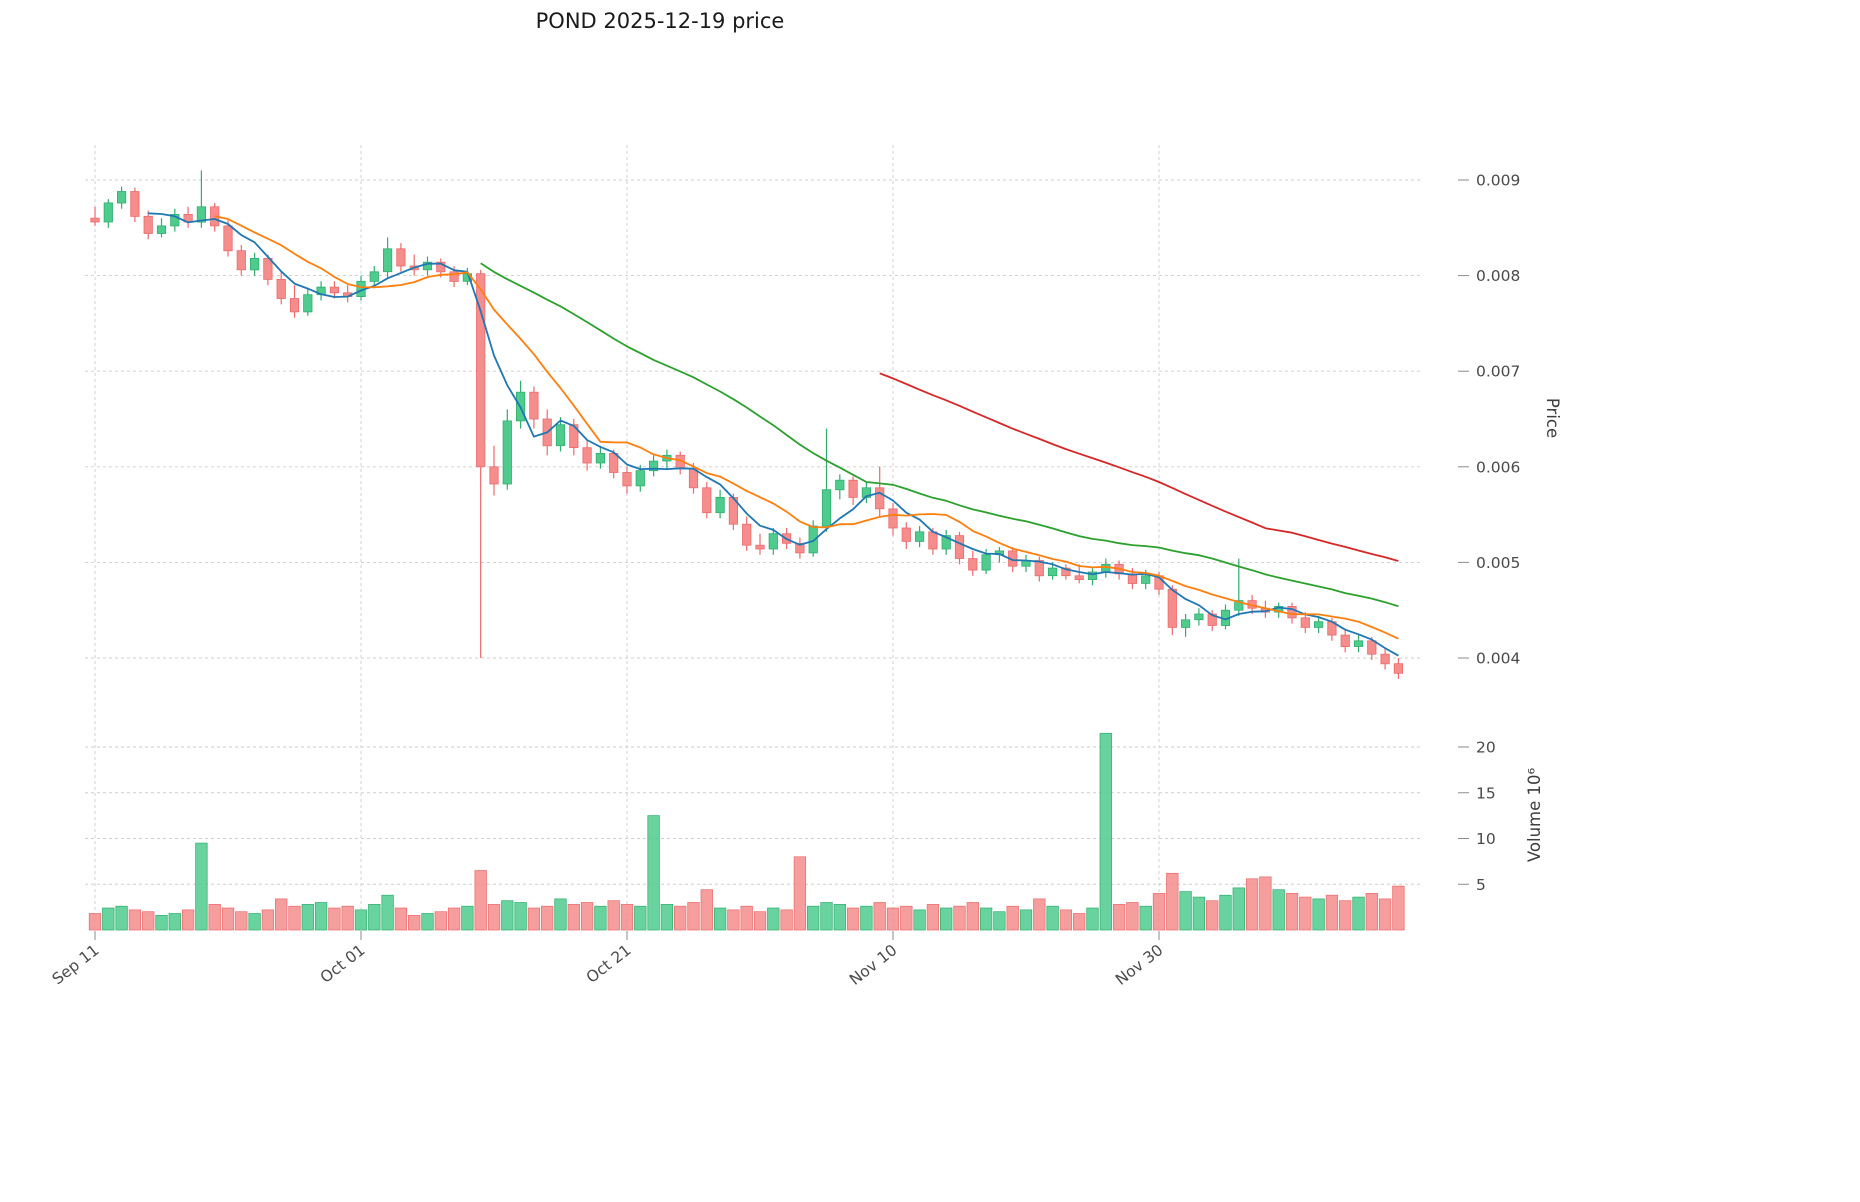 The height and width of the screenshot is (1202, 1860). What do you see at coordinates (1486, 839) in the screenshot?
I see `volume-tick-label: 10` at bounding box center [1486, 839].